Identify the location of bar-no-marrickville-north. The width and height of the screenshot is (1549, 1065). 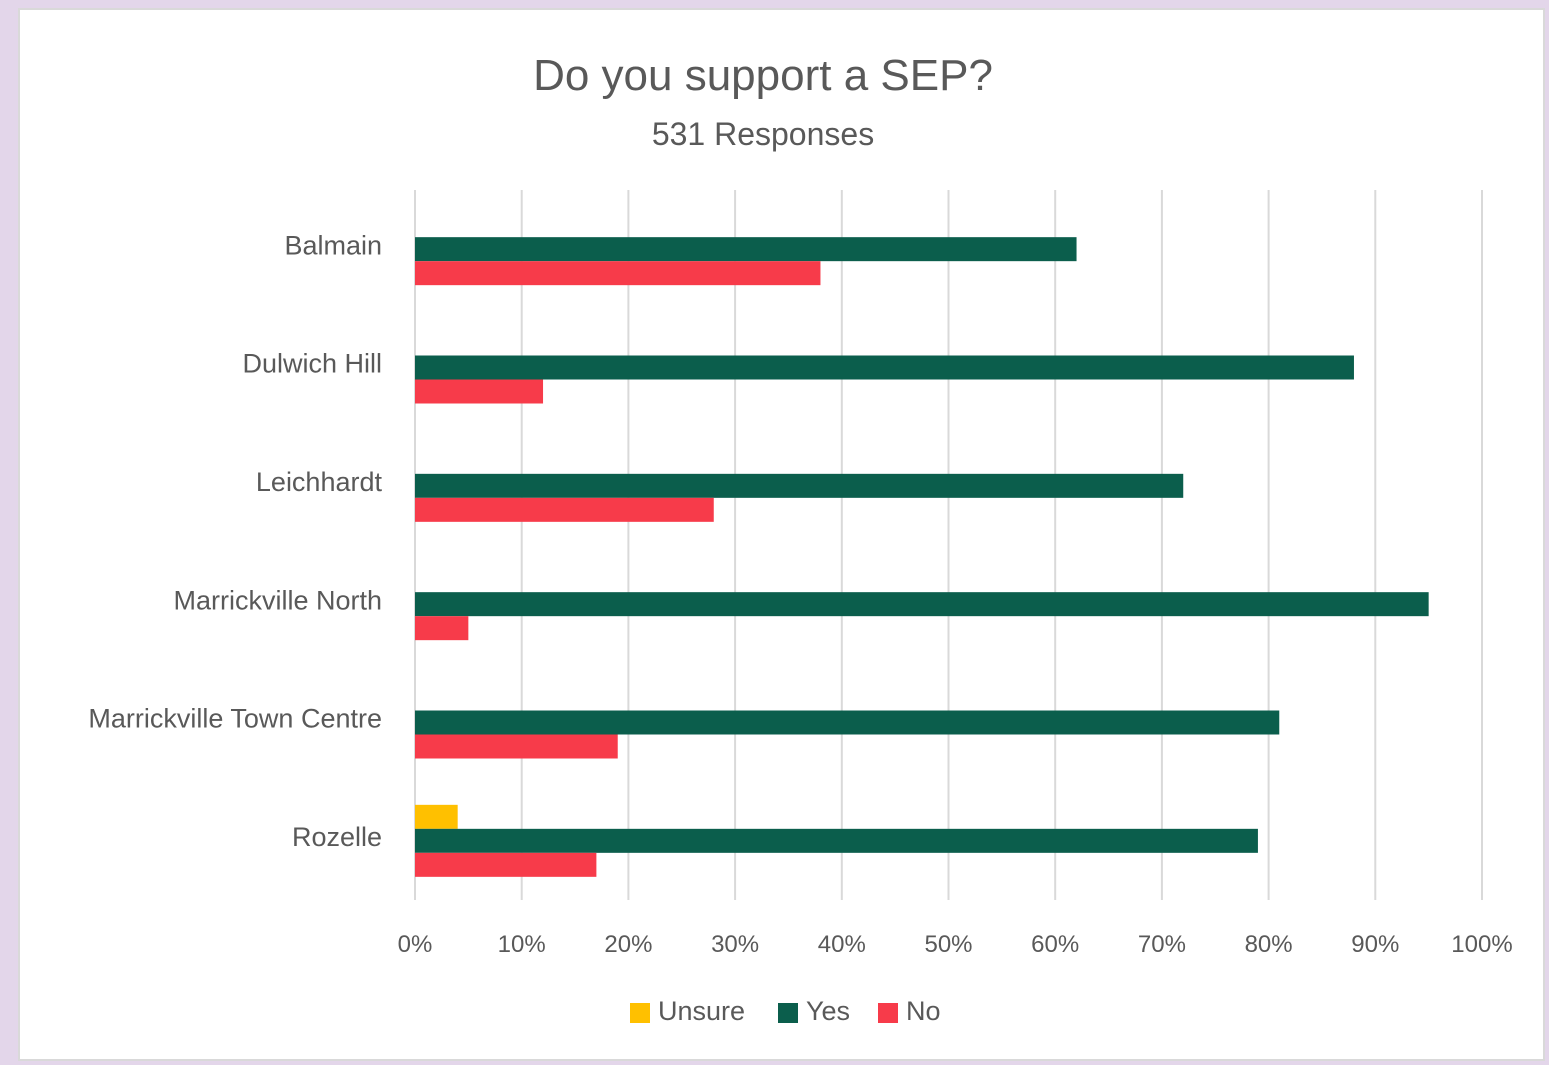
(442, 628).